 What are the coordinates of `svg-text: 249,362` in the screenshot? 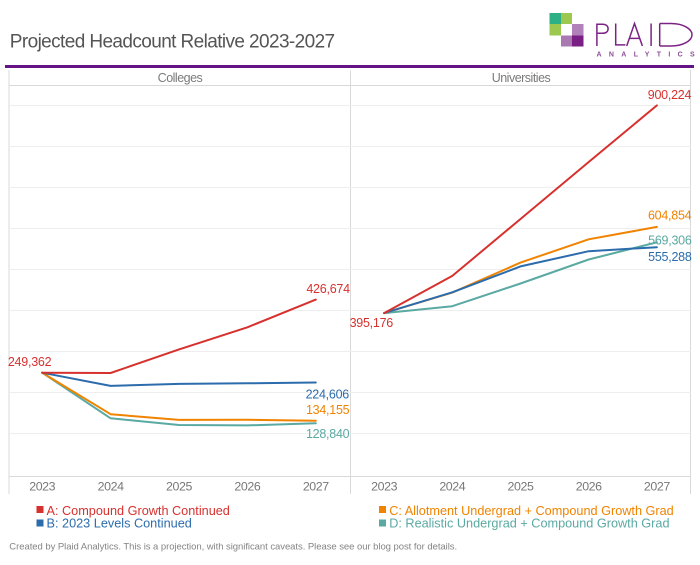 It's located at (30, 362).